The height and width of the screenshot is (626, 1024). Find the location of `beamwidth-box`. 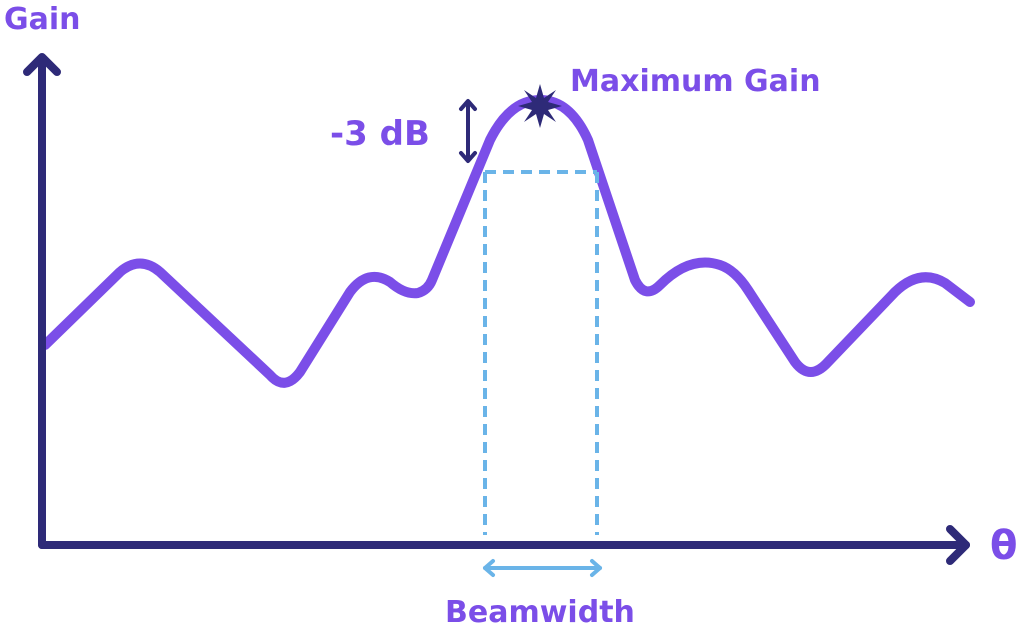

beamwidth-box is located at coordinates (541, 352).